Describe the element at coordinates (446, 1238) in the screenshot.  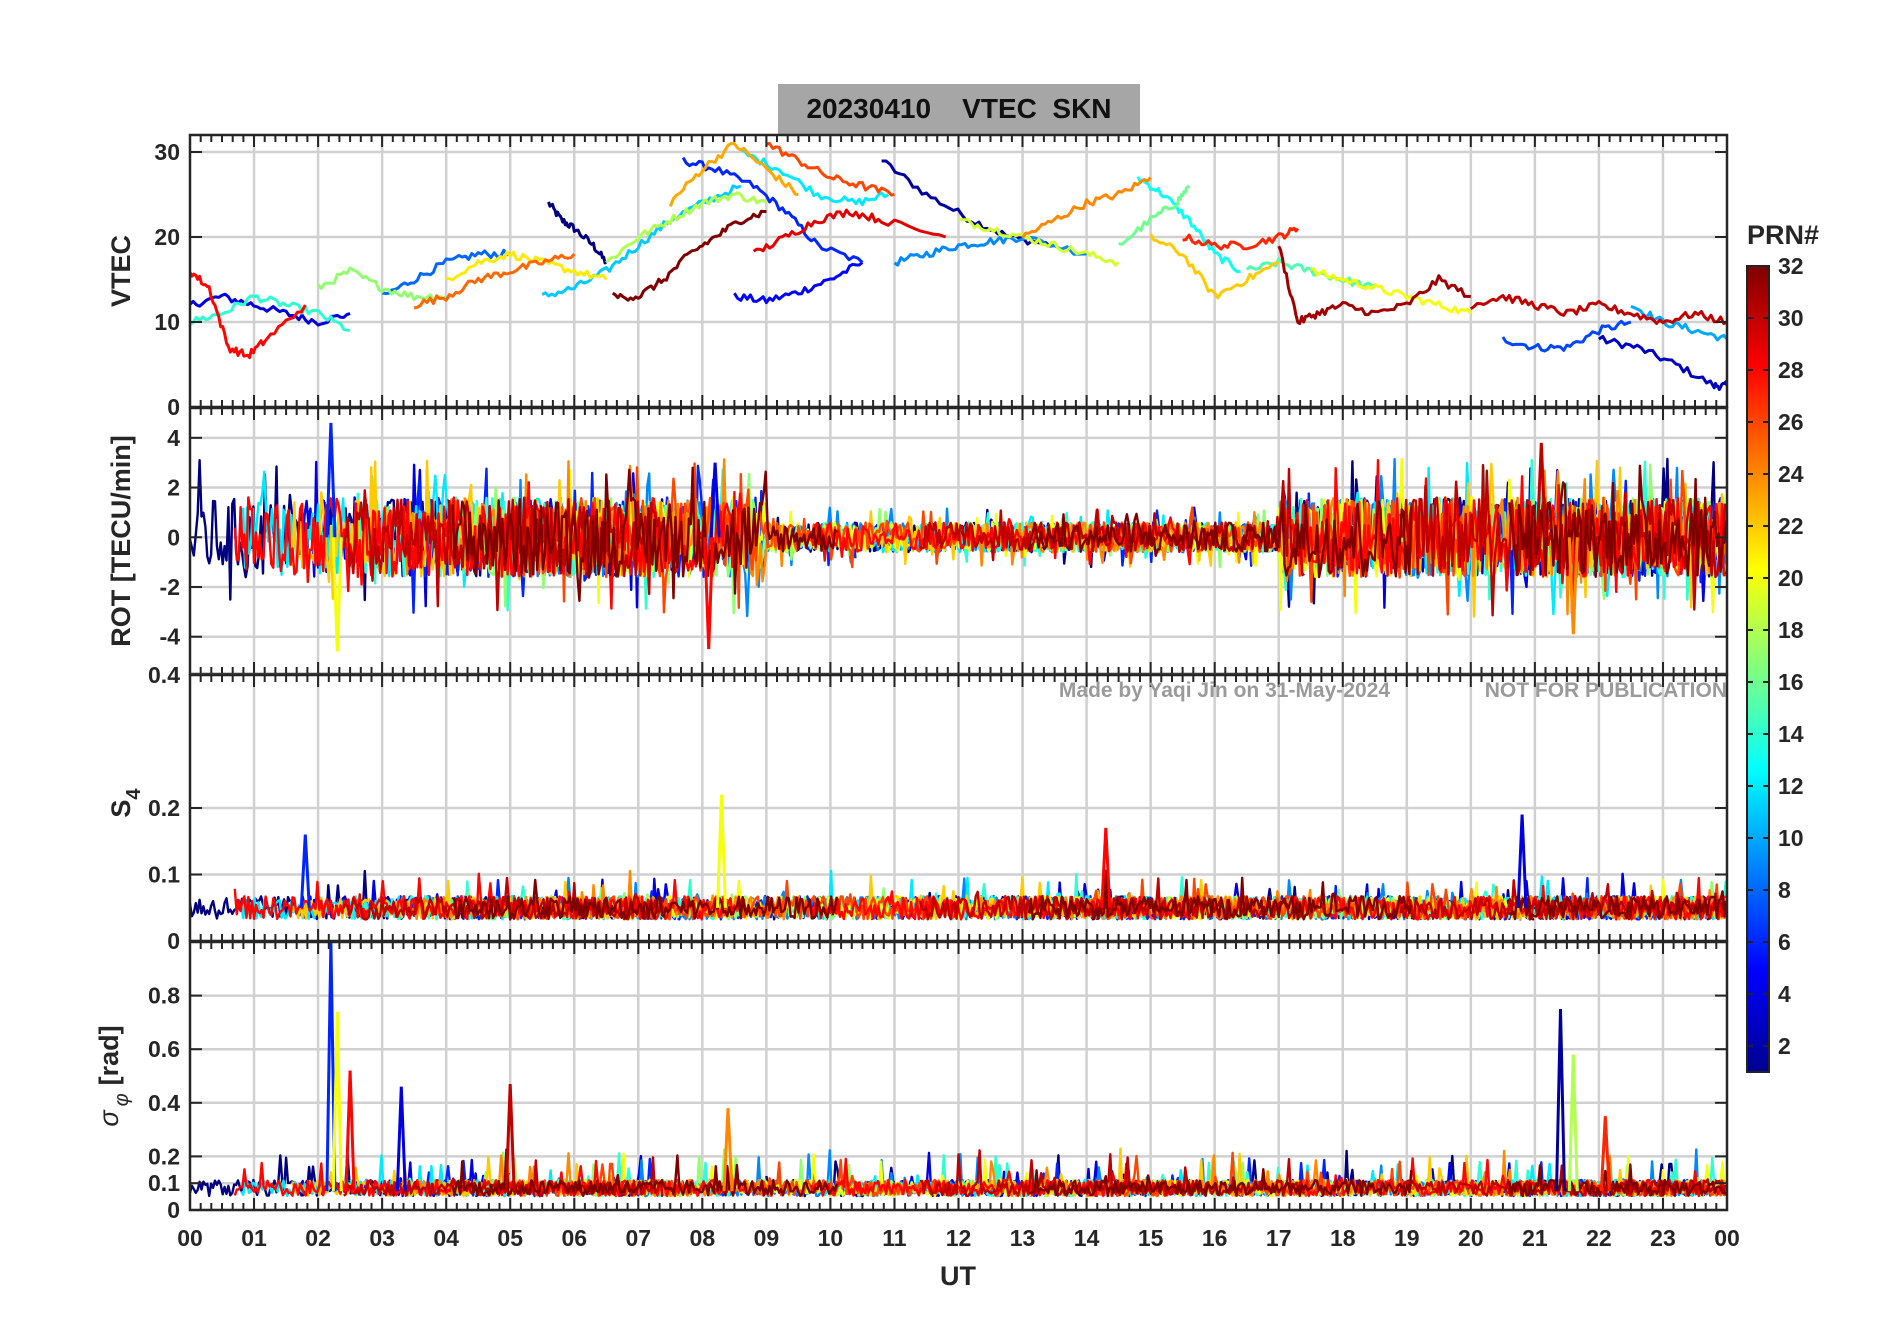
I see `x-tick-label: 04` at that location.